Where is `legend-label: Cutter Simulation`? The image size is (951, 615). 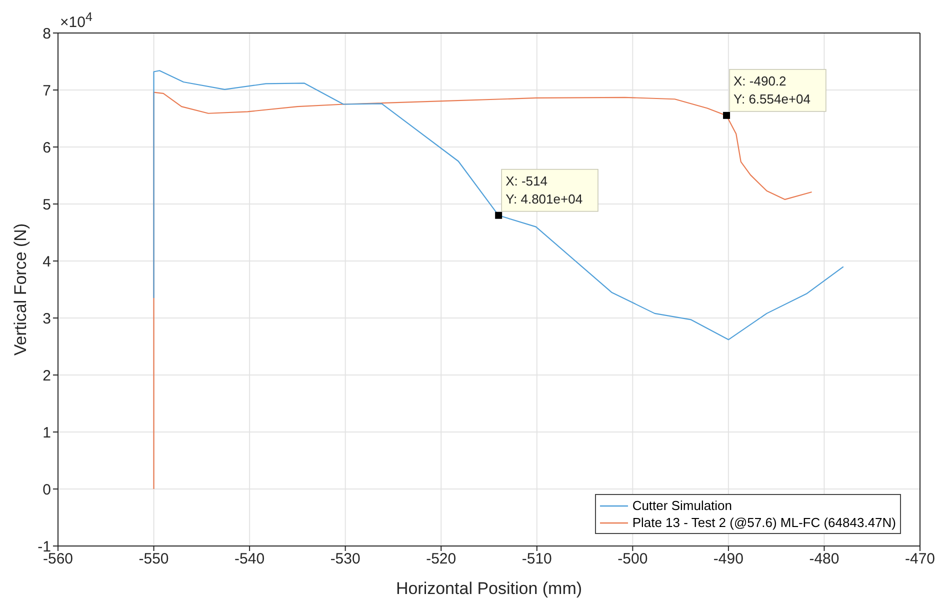 legend-label: Cutter Simulation is located at coordinates (682, 505).